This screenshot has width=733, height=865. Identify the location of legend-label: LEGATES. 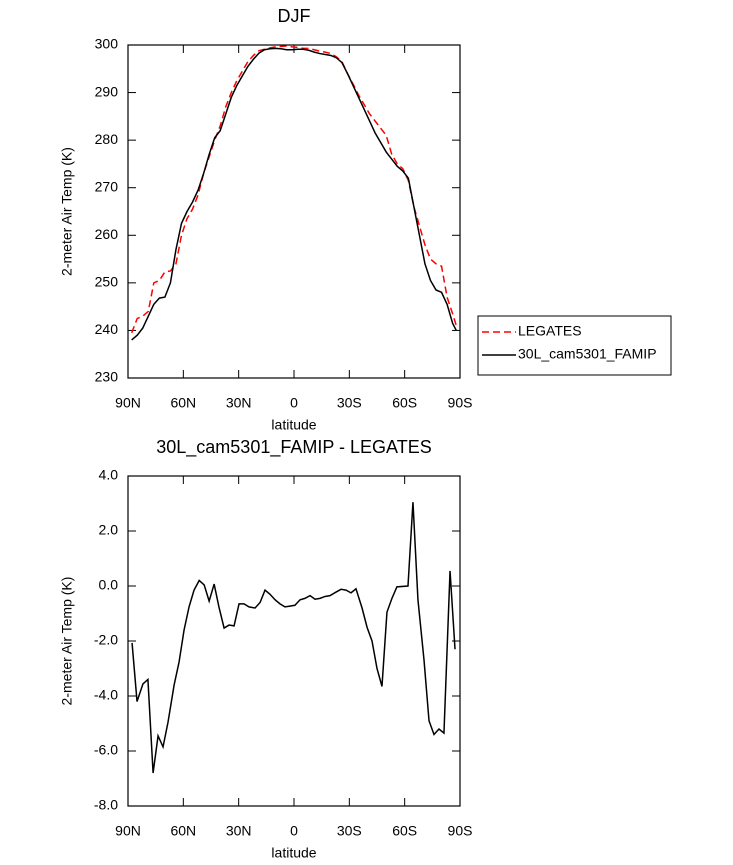
(550, 331).